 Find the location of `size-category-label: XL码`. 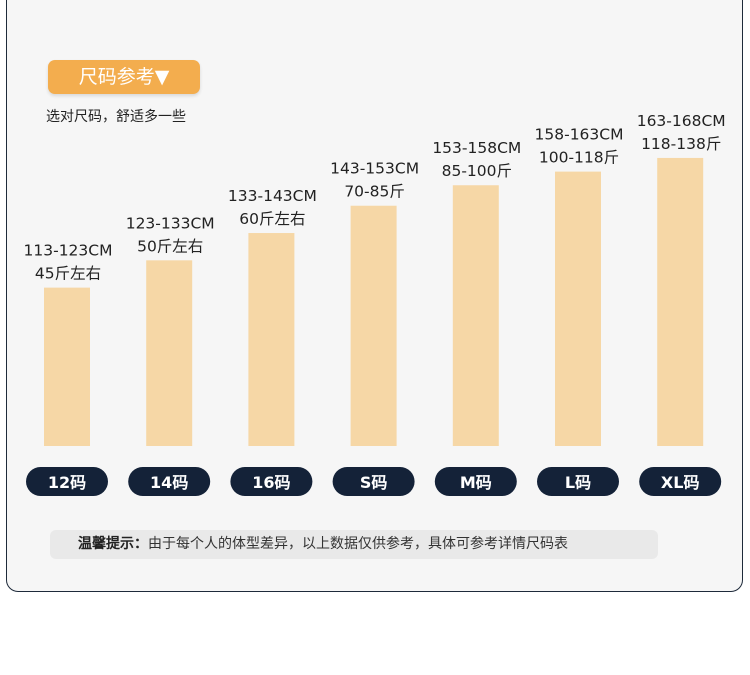

size-category-label: XL码 is located at coordinates (680, 482).